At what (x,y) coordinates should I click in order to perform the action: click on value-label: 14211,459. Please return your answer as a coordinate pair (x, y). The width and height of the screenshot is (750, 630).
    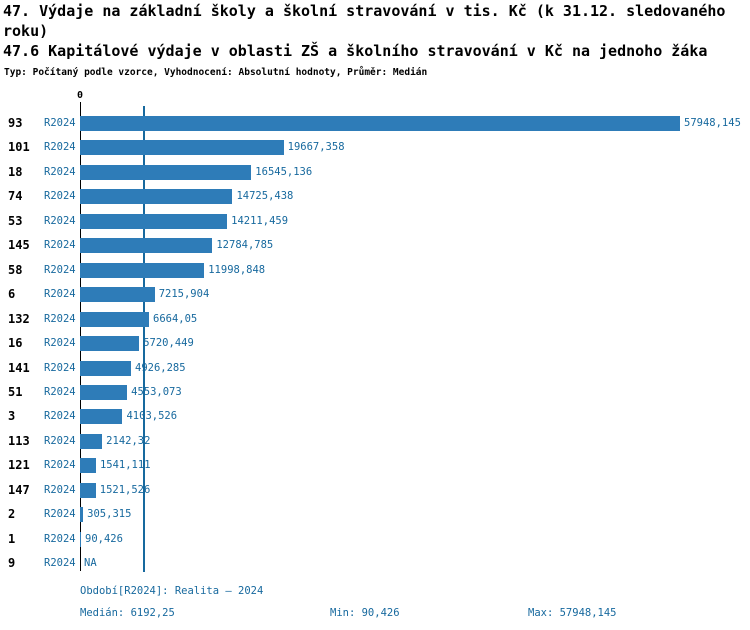
    Looking at the image, I should click on (260, 220).